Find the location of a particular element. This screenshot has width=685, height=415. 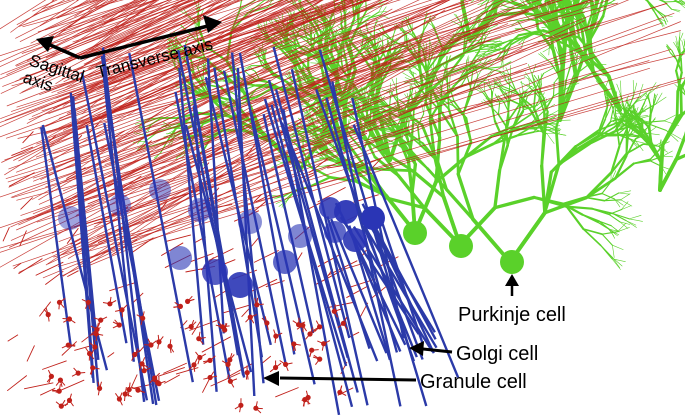

granule-cell-label: Granule cell is located at coordinates (473, 382).